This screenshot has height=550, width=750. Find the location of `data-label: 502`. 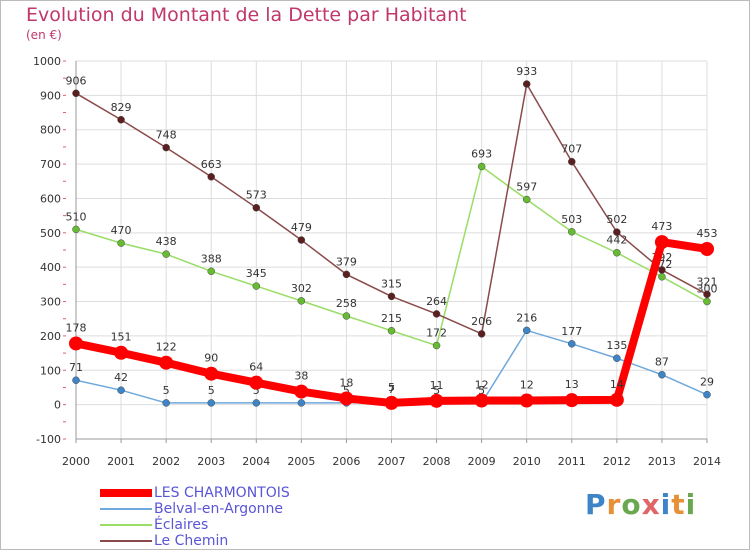

data-label: 502 is located at coordinates (616, 219).